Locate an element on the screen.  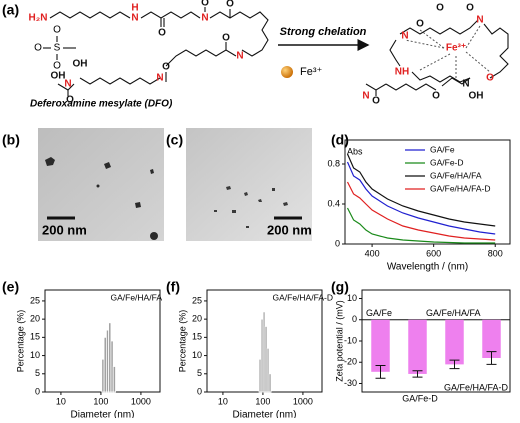
category-label: GA/Fe is located at coordinates (379, 313).